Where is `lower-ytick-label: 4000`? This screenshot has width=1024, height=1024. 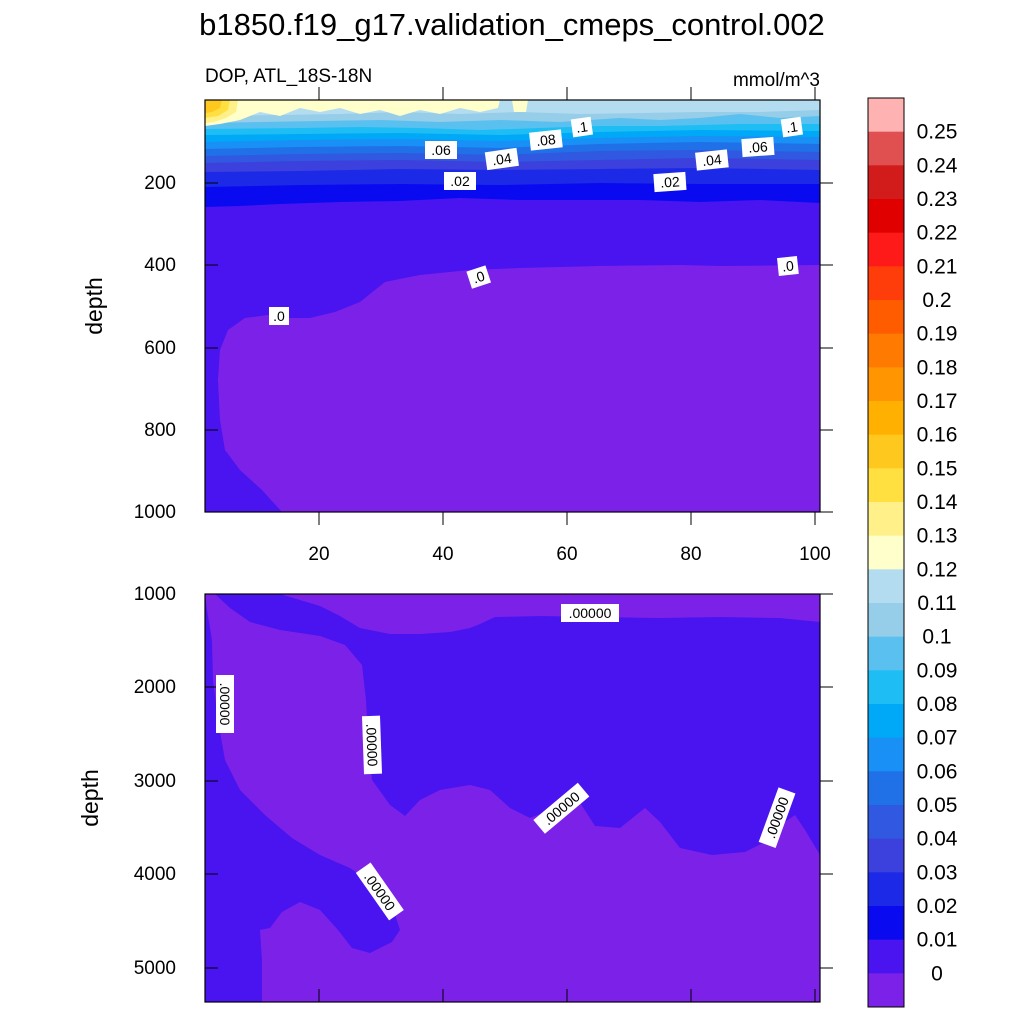
lower-ytick-label: 4000 is located at coordinates (155, 874).